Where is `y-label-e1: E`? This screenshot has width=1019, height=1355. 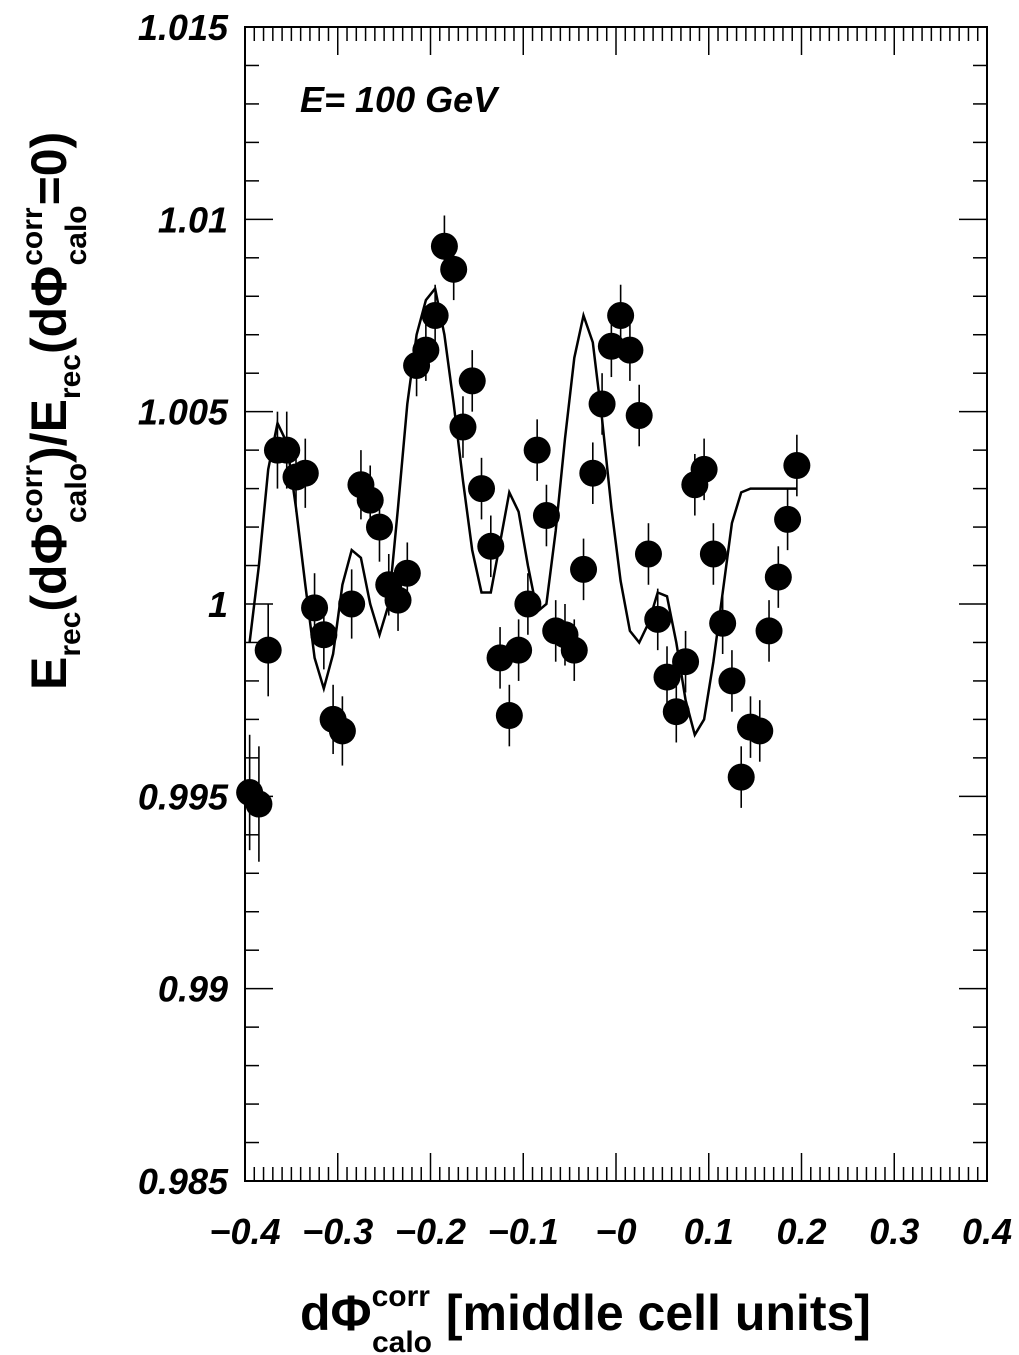
y-label-e1: E is located at coordinates (49, 673).